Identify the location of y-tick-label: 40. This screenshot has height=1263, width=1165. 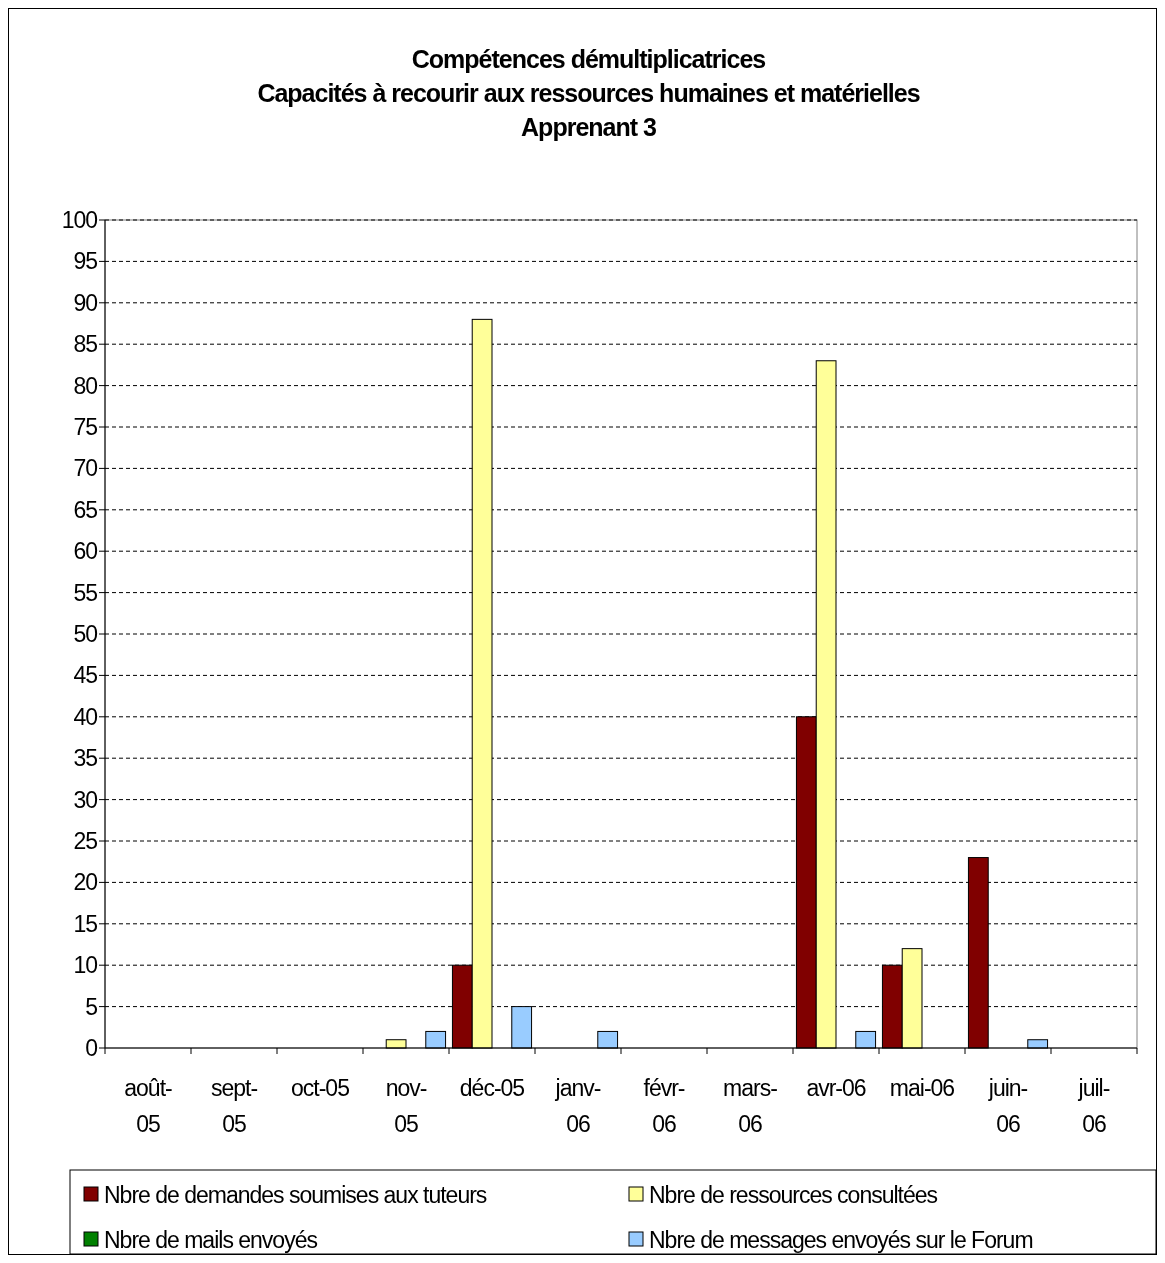
(85, 716).